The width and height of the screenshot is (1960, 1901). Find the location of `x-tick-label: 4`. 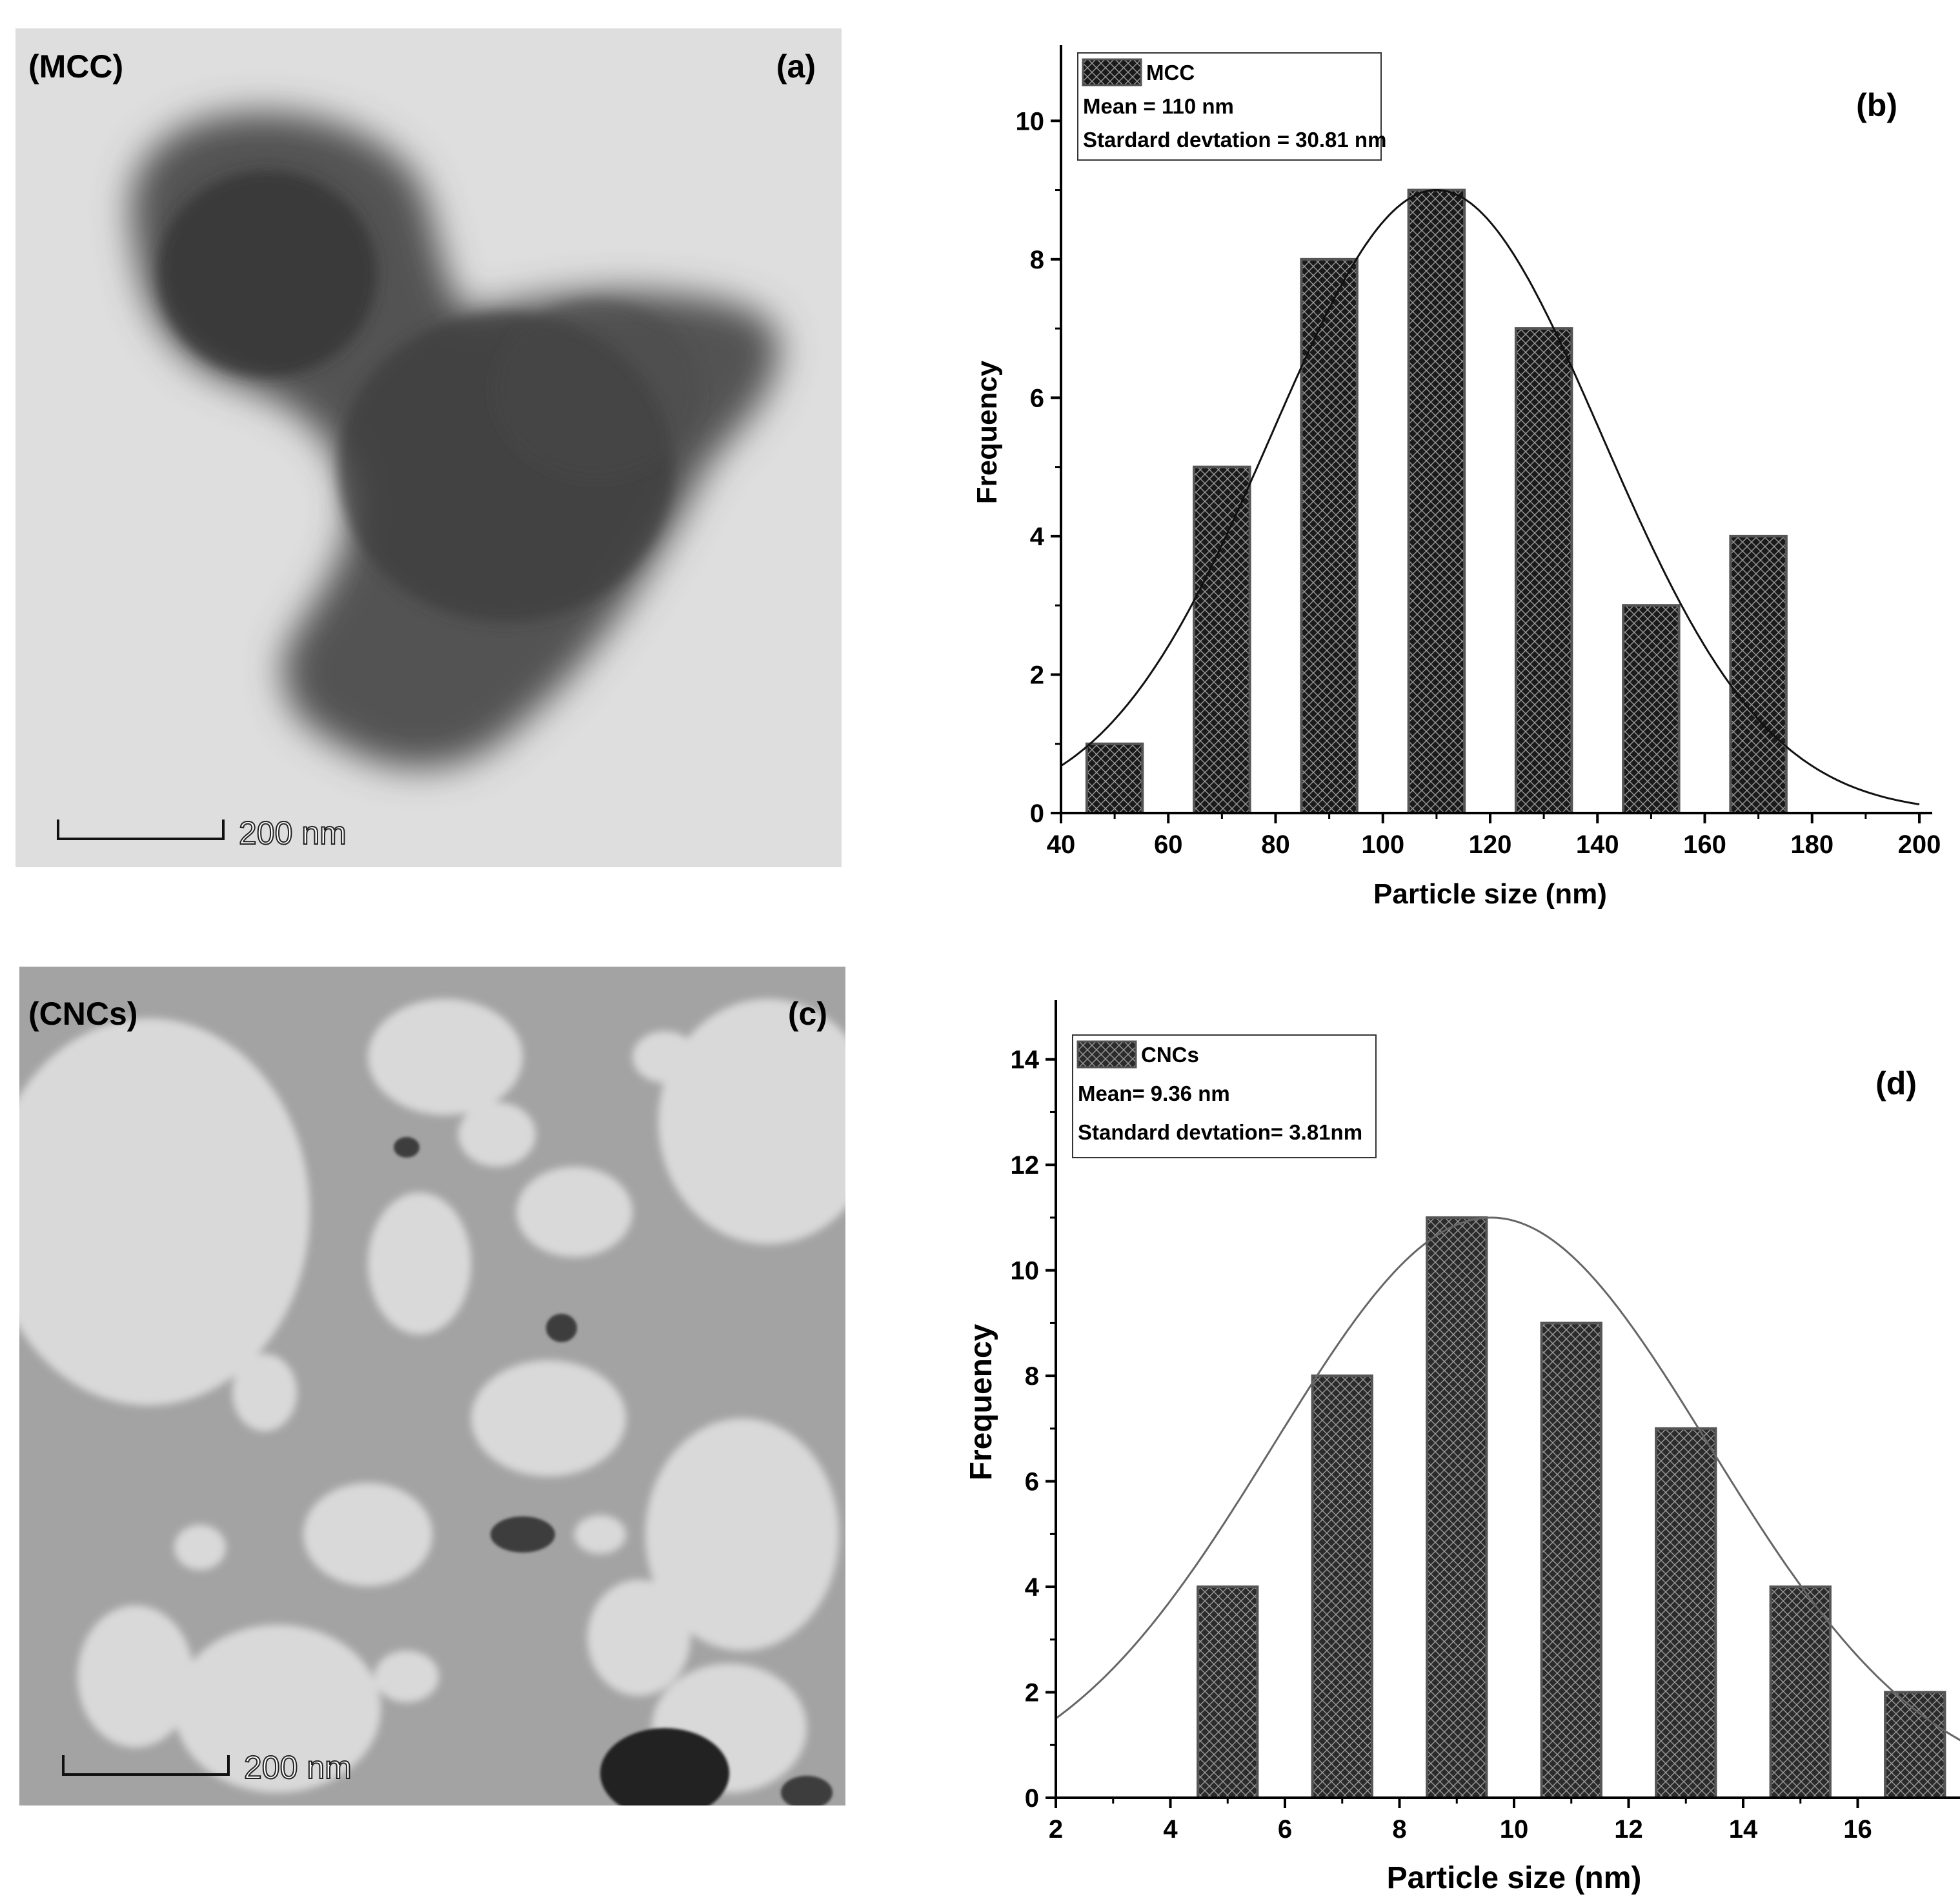

x-tick-label: 4 is located at coordinates (1170, 1830).